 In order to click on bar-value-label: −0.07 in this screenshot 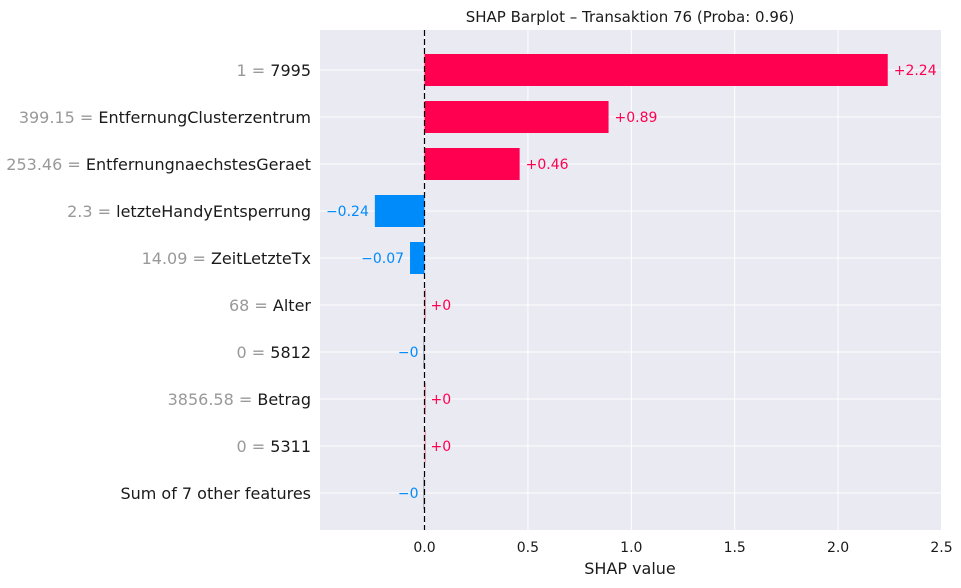, I will do `click(382, 259)`.